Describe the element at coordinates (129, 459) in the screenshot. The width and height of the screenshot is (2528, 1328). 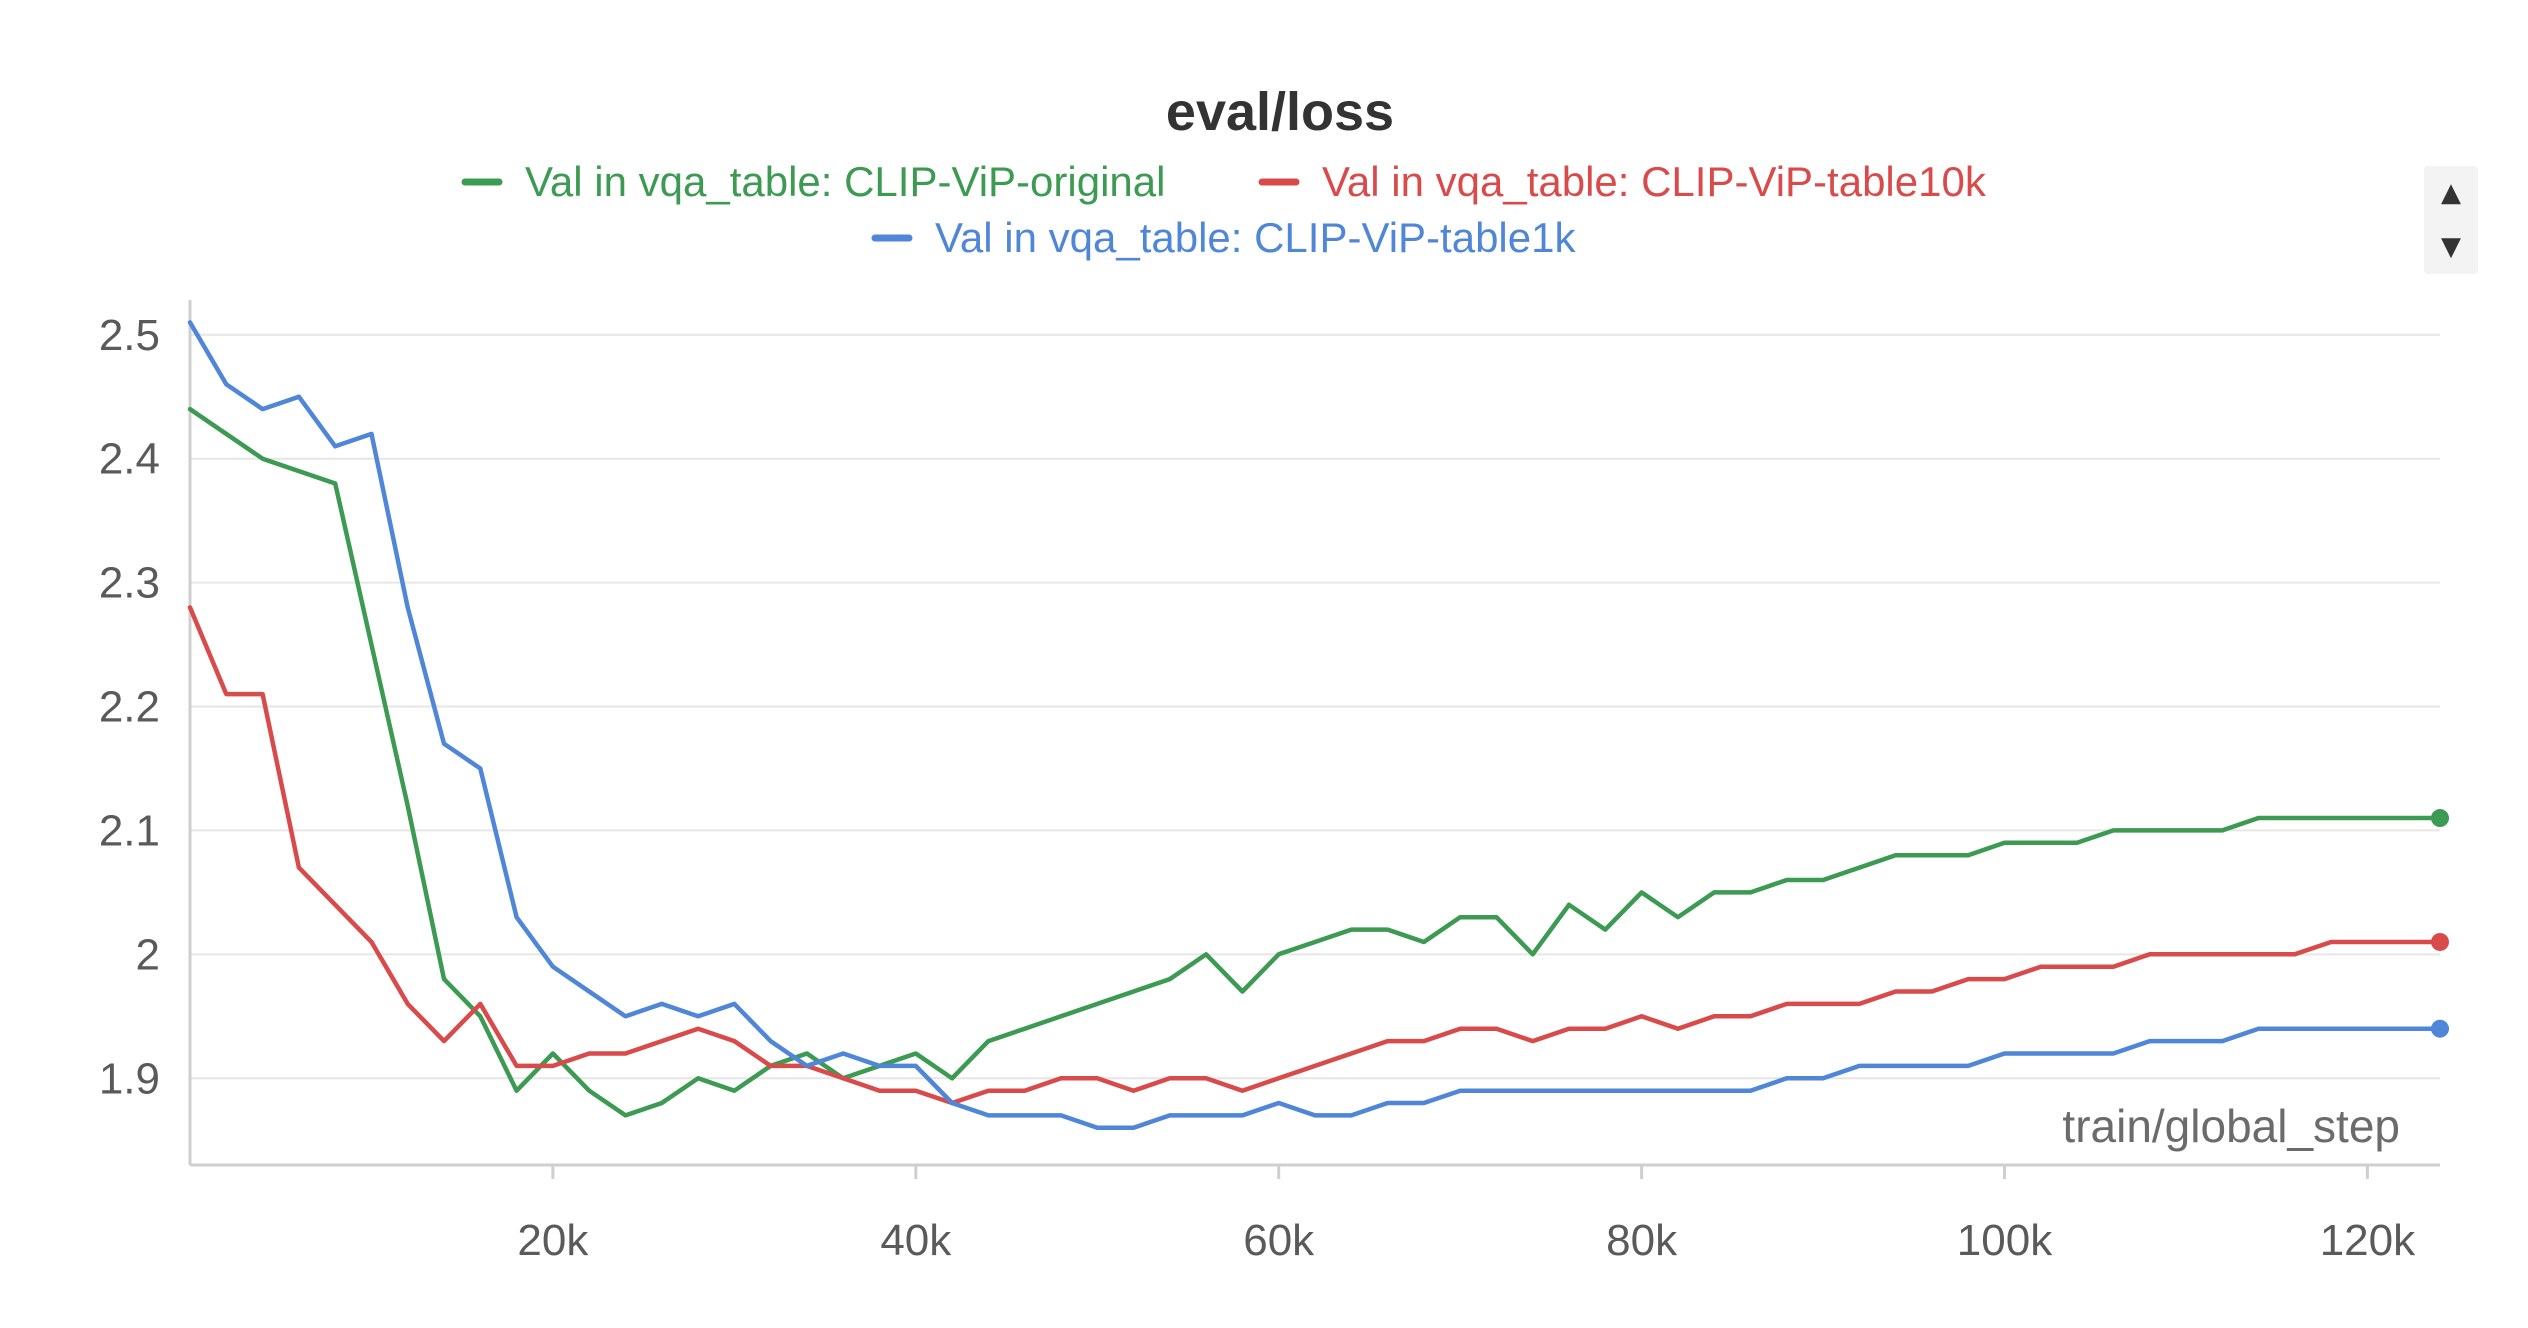
I see `y-tick-label: 2.4` at that location.